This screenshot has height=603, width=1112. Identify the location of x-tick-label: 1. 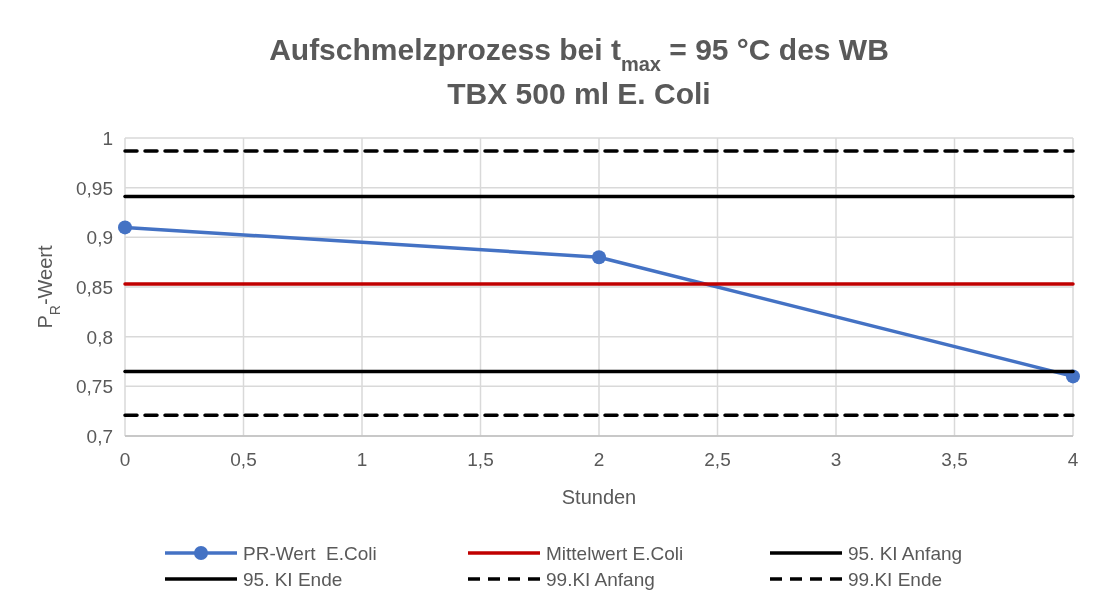
(362, 459).